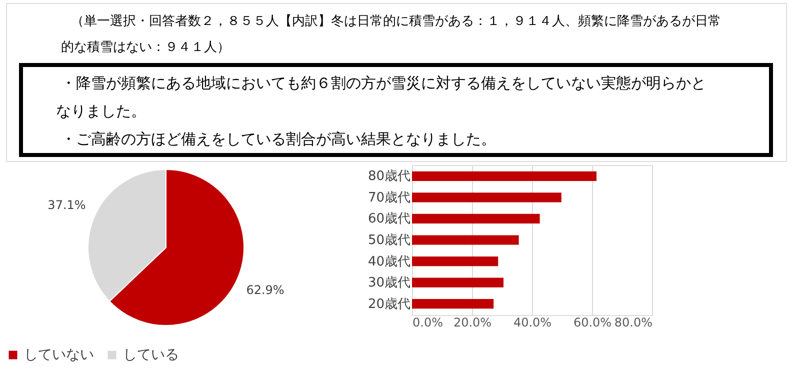  What do you see at coordinates (389, 219) in the screenshot?
I see `y-tick-label: 60歳代` at bounding box center [389, 219].